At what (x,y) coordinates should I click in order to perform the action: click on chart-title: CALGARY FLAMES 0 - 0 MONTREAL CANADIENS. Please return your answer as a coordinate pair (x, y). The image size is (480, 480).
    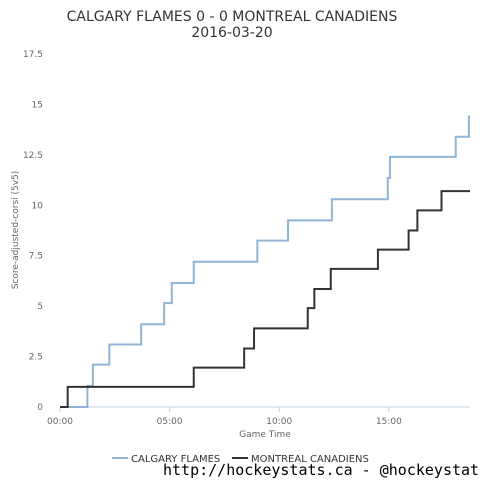
    Looking at the image, I should click on (232, 17).